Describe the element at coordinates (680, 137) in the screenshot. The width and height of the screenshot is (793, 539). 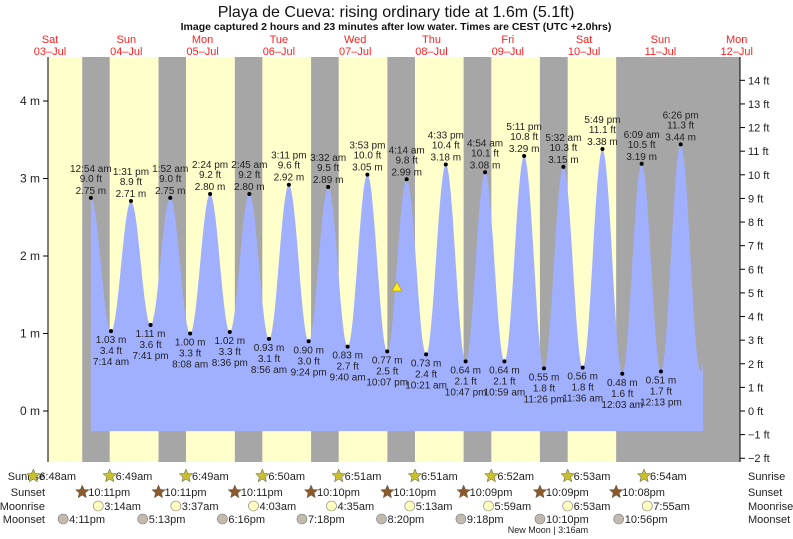
I see `high-tide-height-m: 3.44 m` at that location.